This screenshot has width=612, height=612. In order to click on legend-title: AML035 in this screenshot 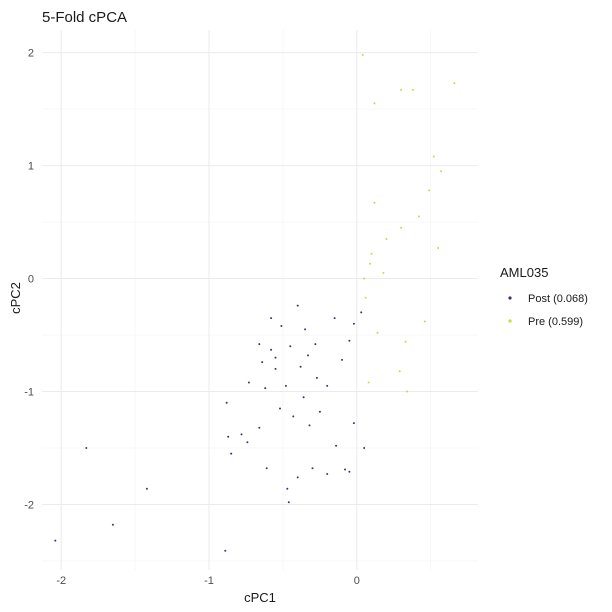, I will do `click(524, 272)`.